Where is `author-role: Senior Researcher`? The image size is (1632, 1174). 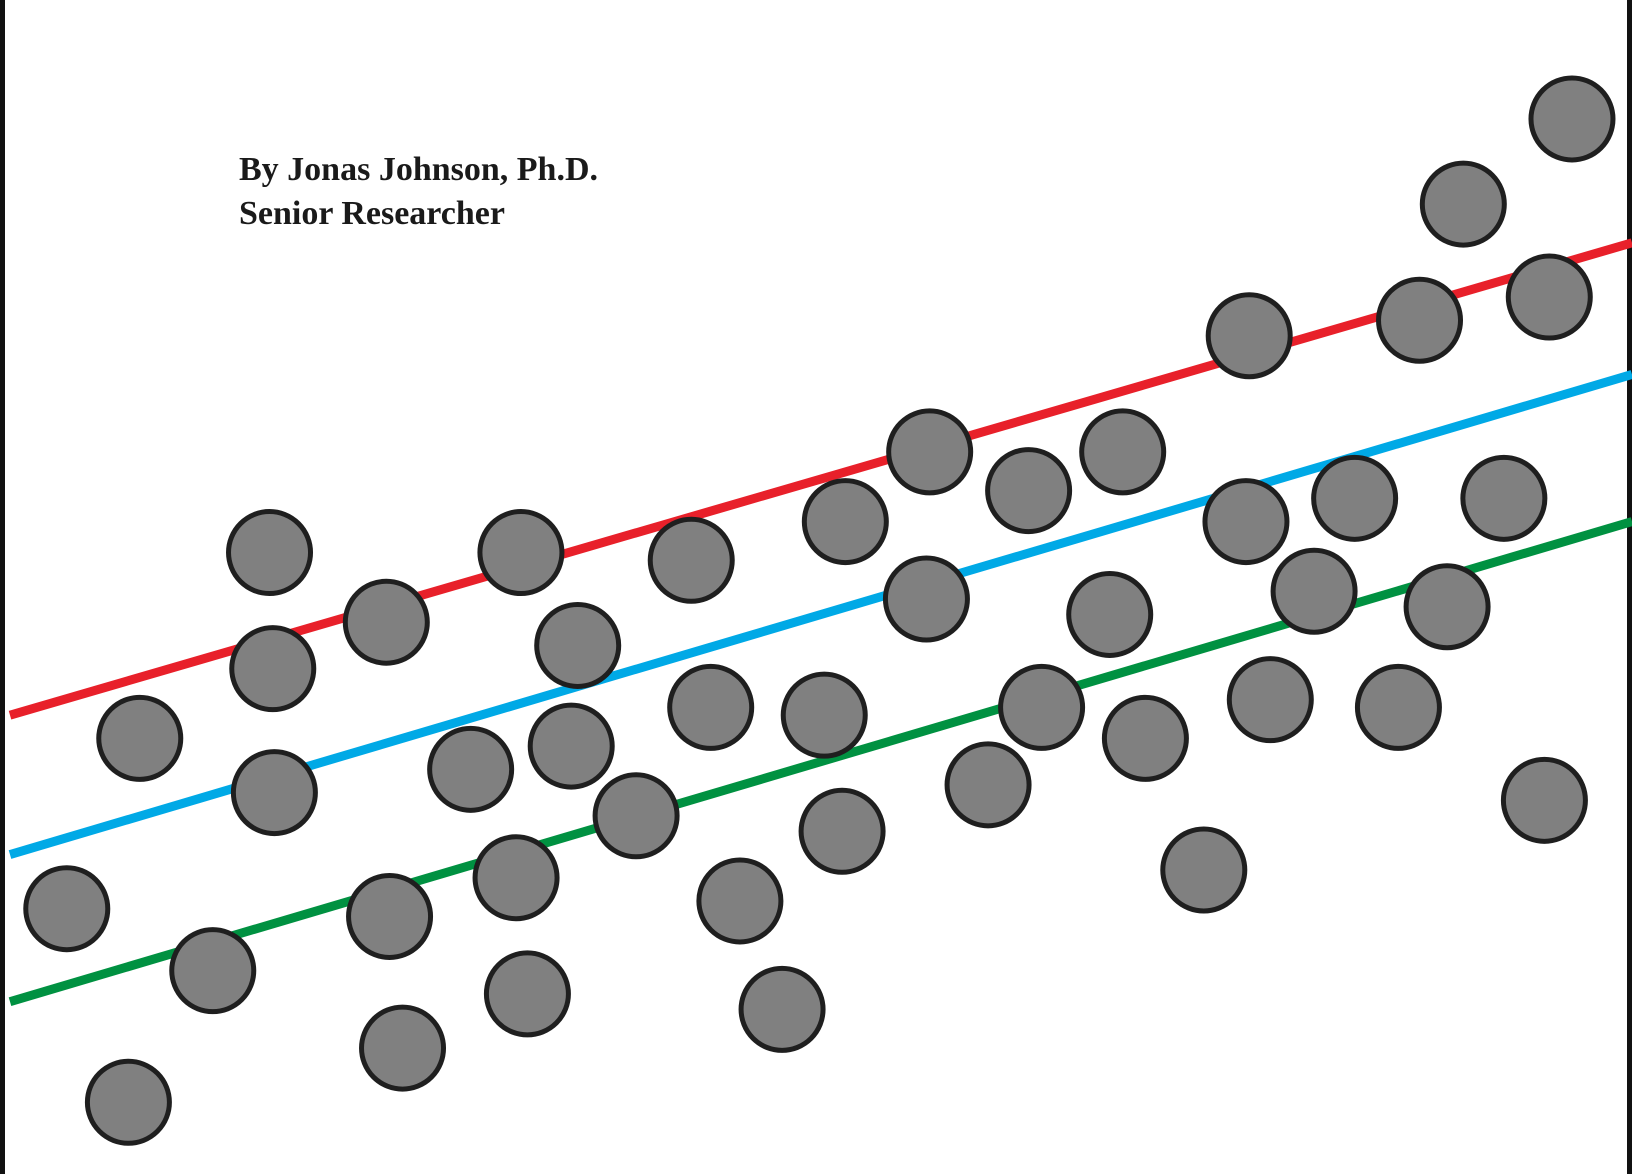 author-role: Senior Researcher is located at coordinates (372, 213).